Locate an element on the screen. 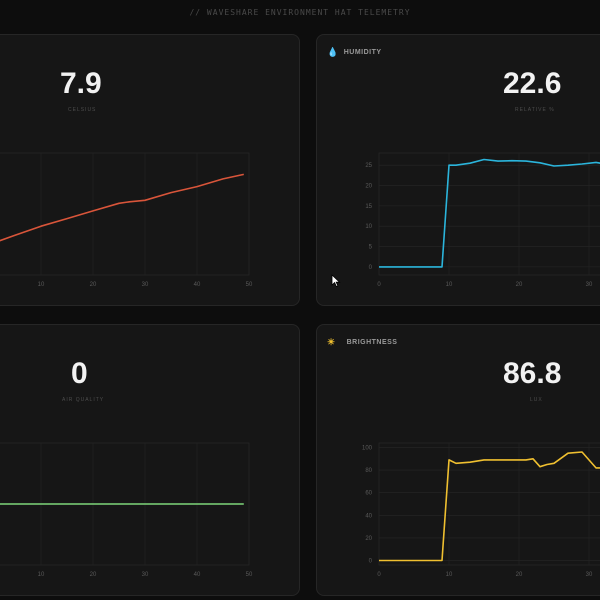 The width and height of the screenshot is (600, 600). y-tick-label: 25 is located at coordinates (368, 166).